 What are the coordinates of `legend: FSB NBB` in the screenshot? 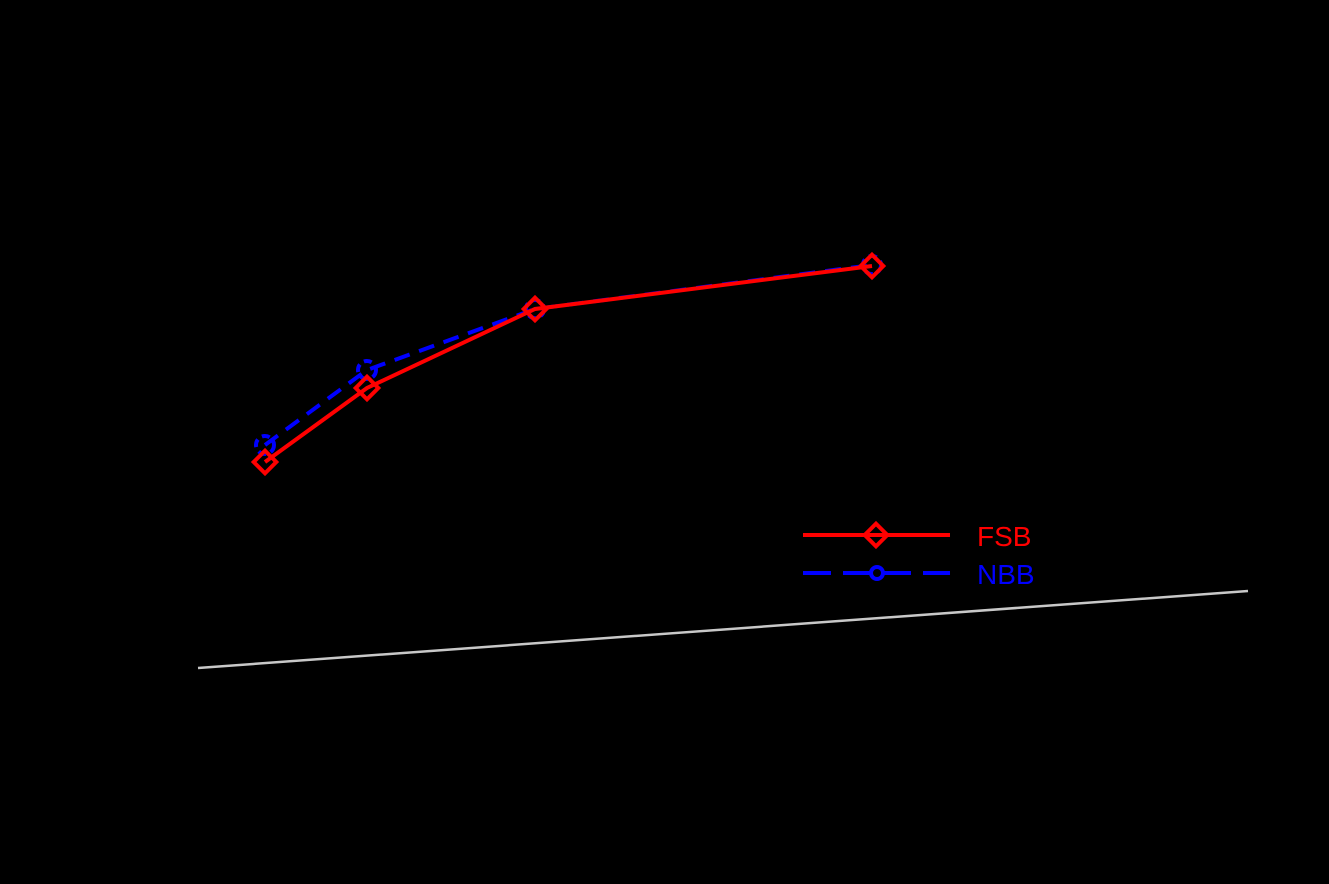 It's located at (919, 555).